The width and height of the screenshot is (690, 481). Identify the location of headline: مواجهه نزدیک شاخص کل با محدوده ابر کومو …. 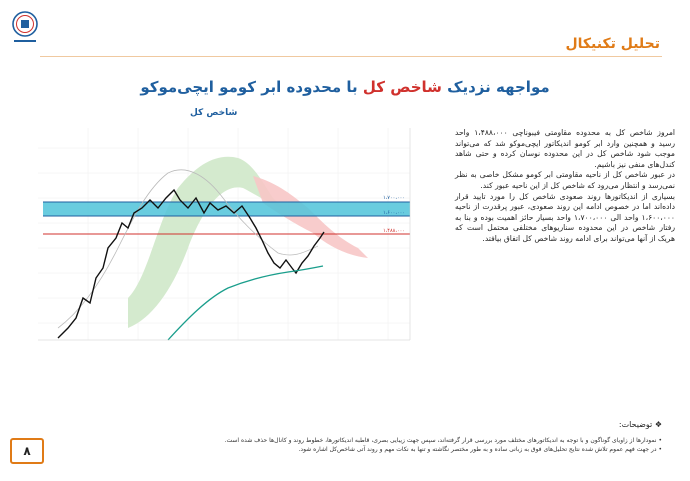
(345, 87).